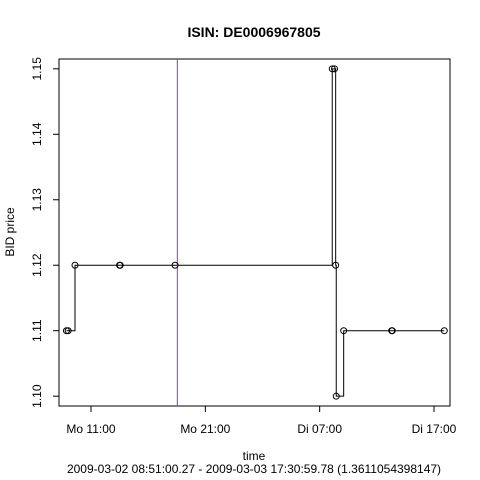 Image resolution: width=480 pixels, height=480 pixels. Describe the element at coordinates (37, 396) in the screenshot. I see `y-tick-label: 1.10` at that location.